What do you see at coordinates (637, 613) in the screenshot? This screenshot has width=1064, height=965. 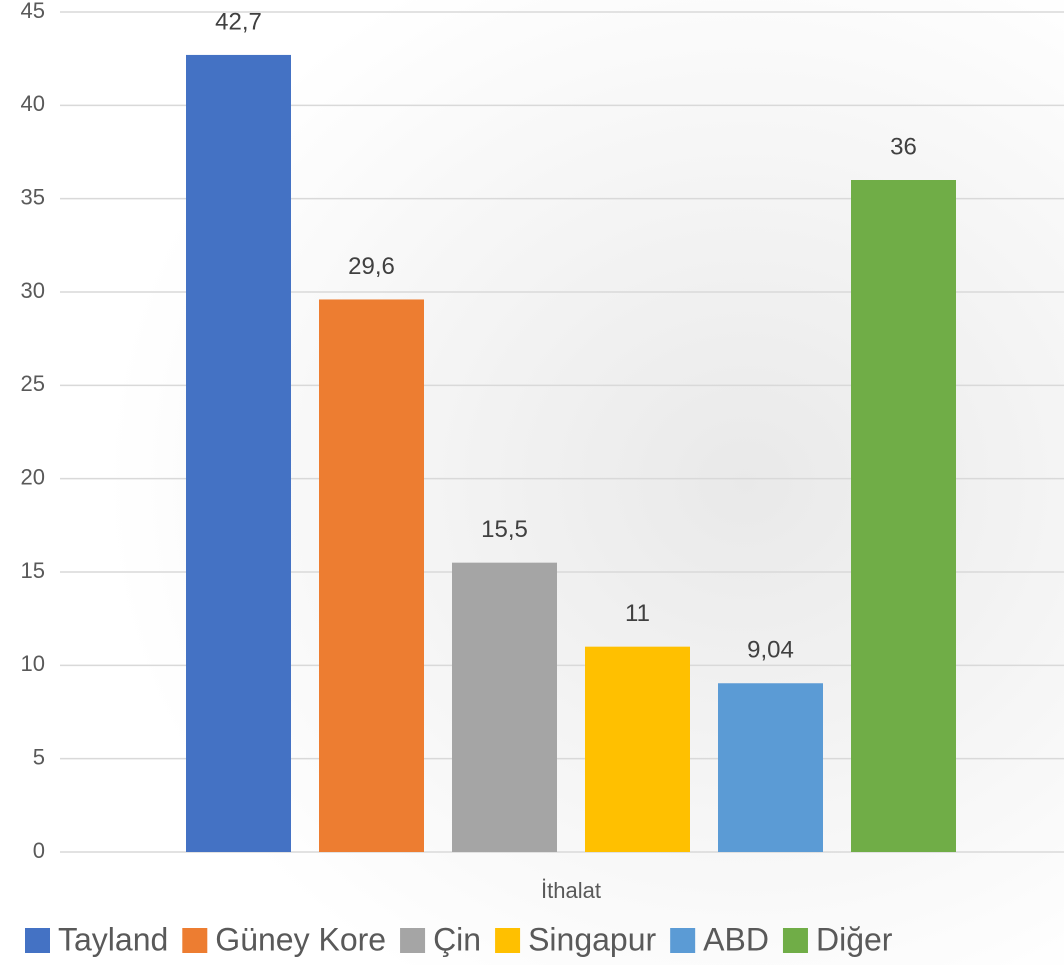 I see `value-label: 11` at bounding box center [637, 613].